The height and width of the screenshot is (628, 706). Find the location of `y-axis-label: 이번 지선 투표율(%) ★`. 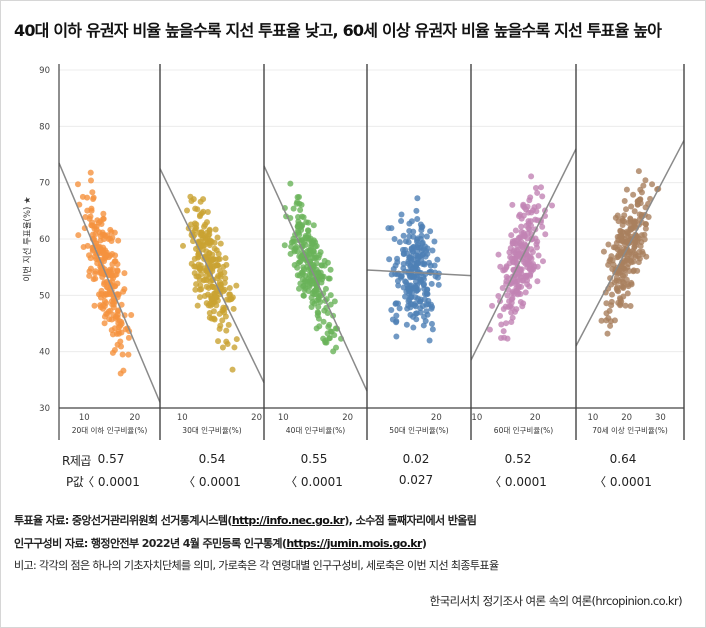

y-axis-label: 이번 지선 투표율(%) ★ is located at coordinates (27, 239).